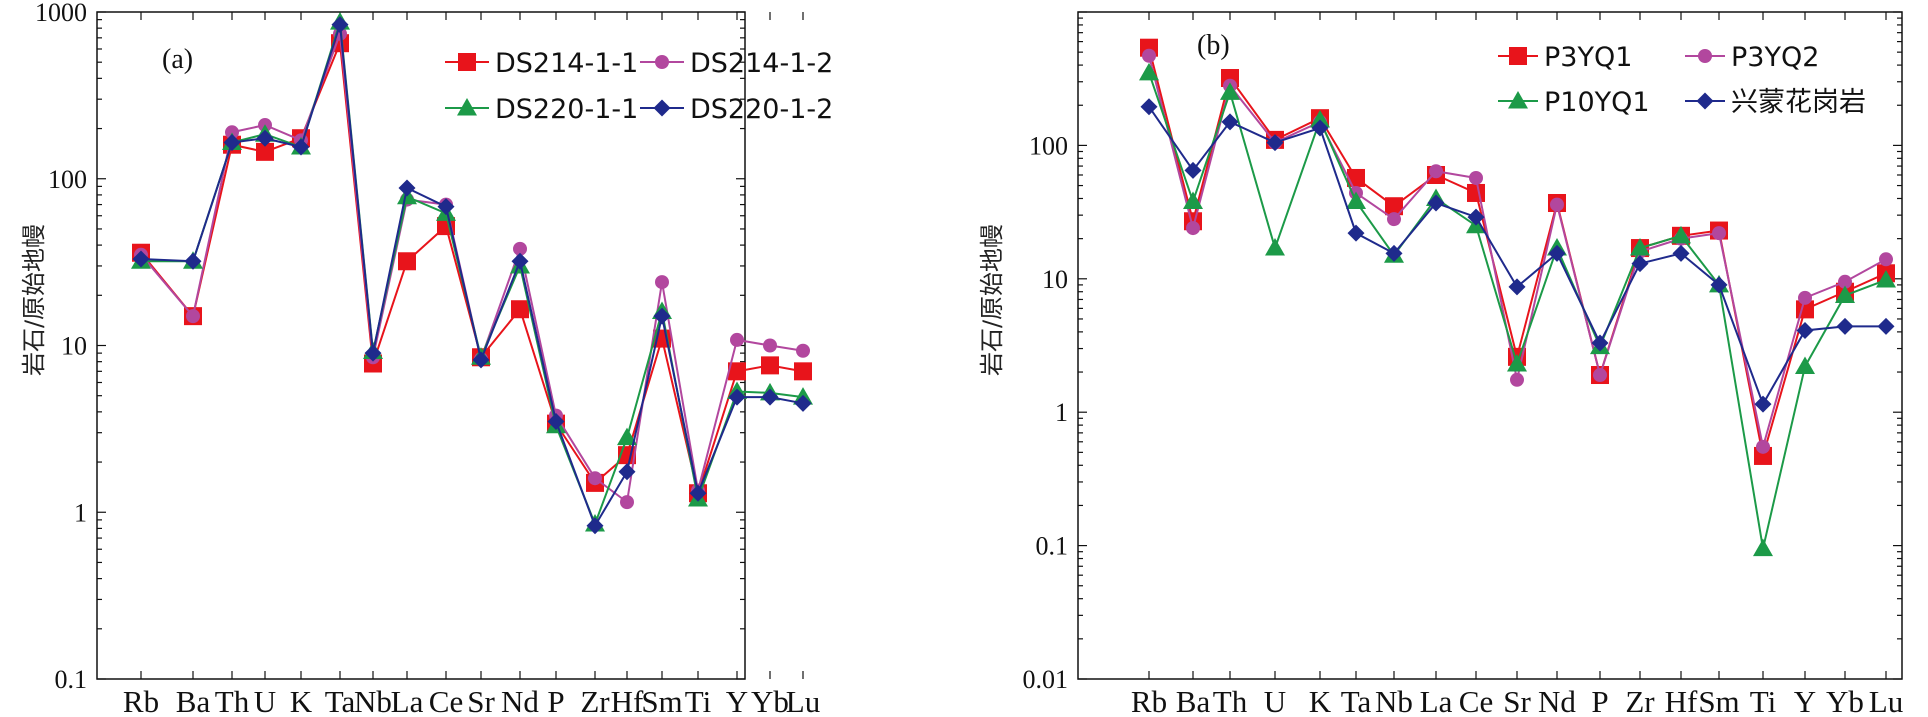 Image resolution: width=1928 pixels, height=717 pixels. Describe the element at coordinates (407, 700) in the screenshot. I see `x-tick-label: La` at that location.